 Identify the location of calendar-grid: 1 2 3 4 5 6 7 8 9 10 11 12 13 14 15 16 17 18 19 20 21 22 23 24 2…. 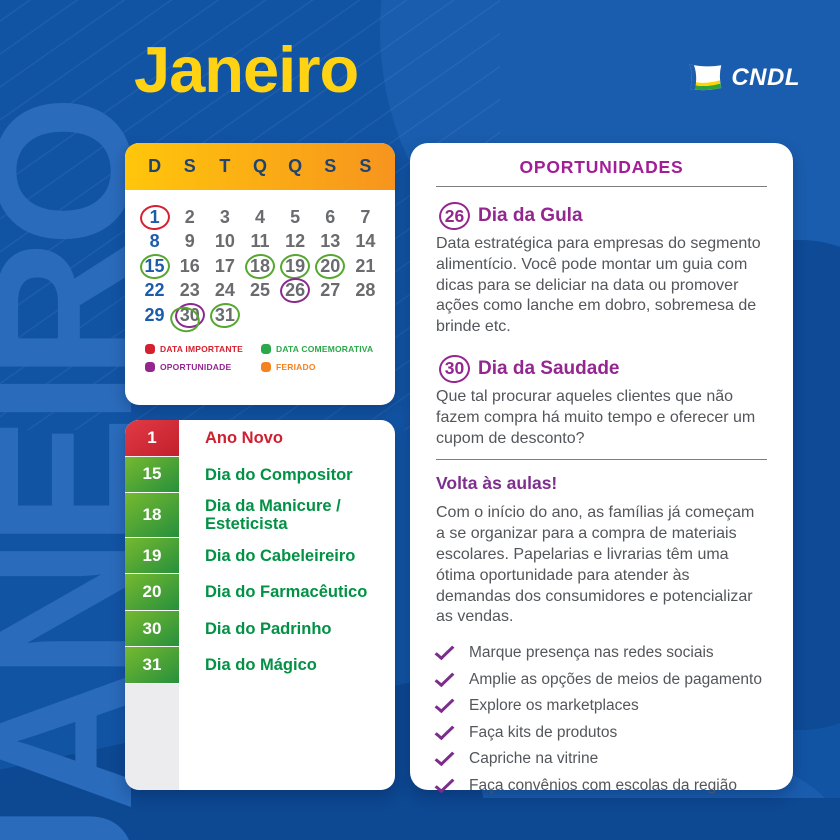
(260, 263).